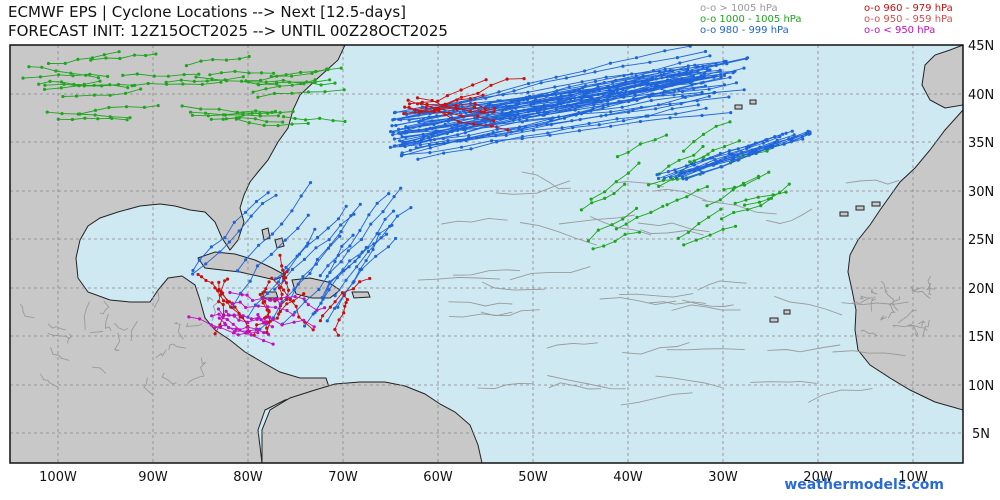 The width and height of the screenshot is (1000, 500). I want to click on lat-label-30n: 30N, so click(981, 192).